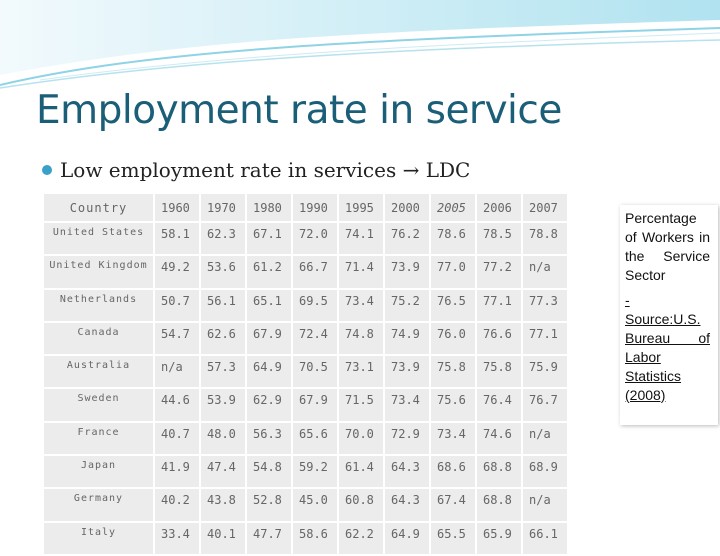 Image resolution: width=720 pixels, height=556 pixels. What do you see at coordinates (269, 405) in the screenshot?
I see `value-cell: 62.9` at bounding box center [269, 405].